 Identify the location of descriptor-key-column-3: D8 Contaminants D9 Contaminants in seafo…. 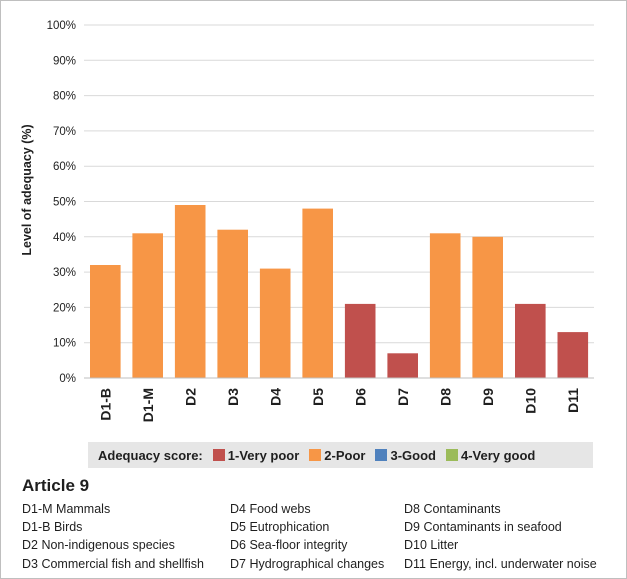
(500, 536).